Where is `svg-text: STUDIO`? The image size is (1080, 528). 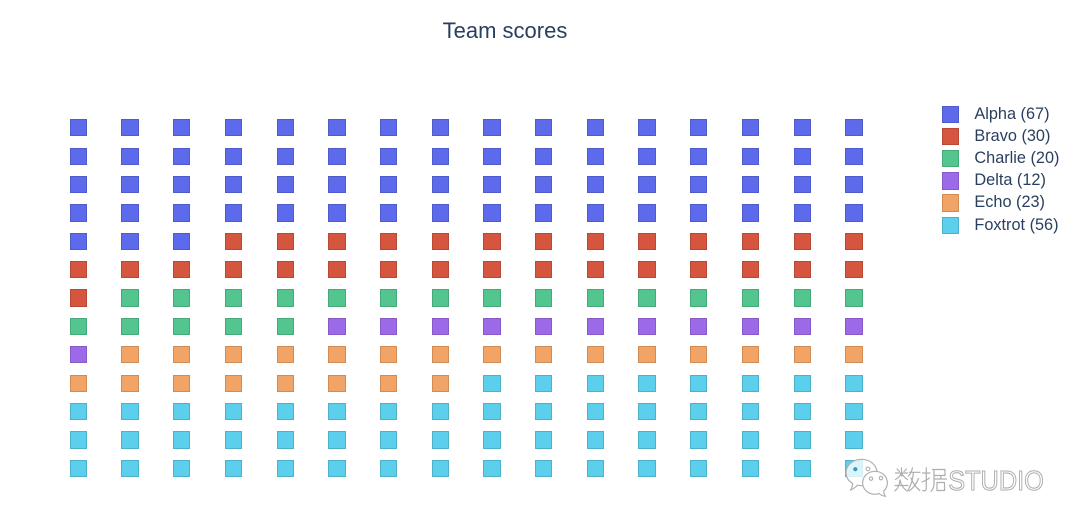 svg-text: STUDIO is located at coordinates (996, 480).